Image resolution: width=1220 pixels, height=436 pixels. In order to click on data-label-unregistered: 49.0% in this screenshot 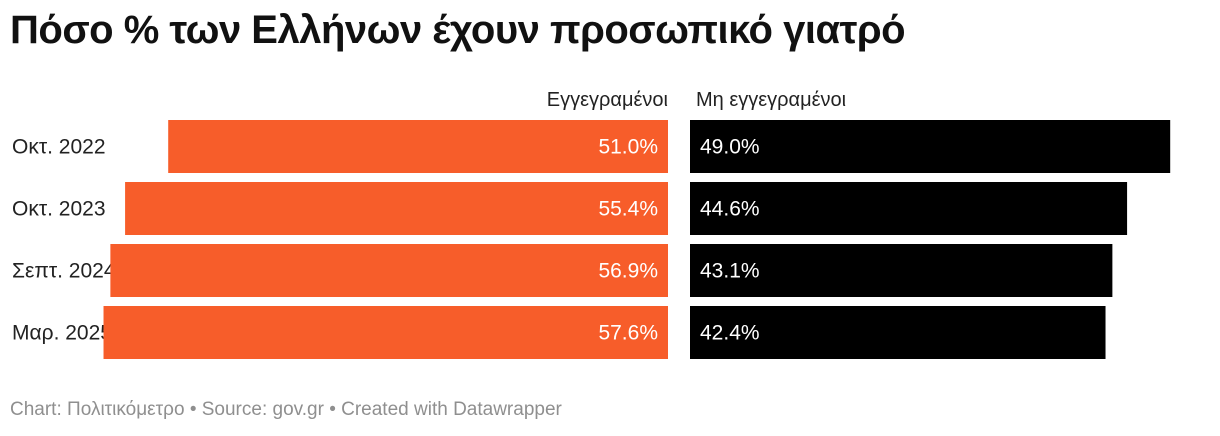, I will do `click(730, 147)`.